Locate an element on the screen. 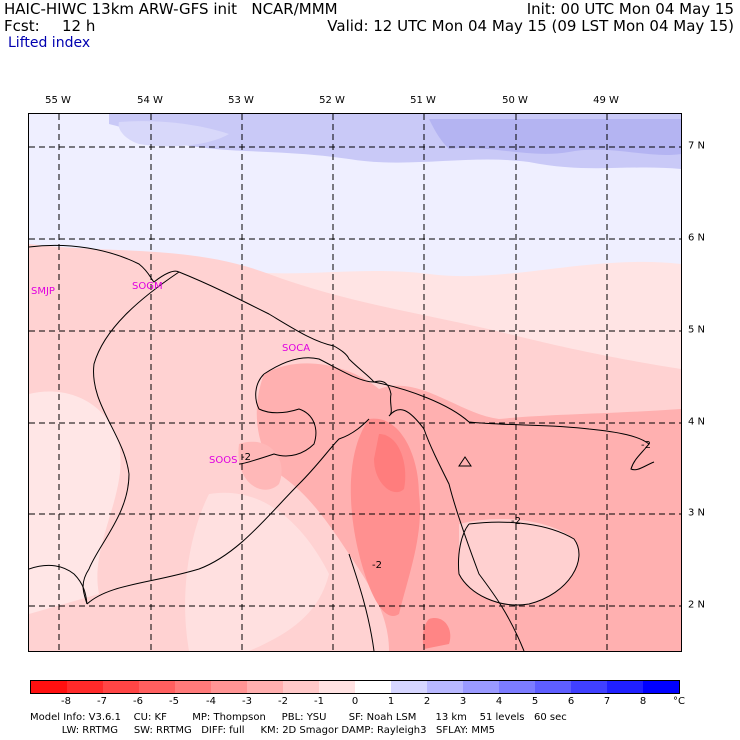  lon-label: 50 W is located at coordinates (515, 100).